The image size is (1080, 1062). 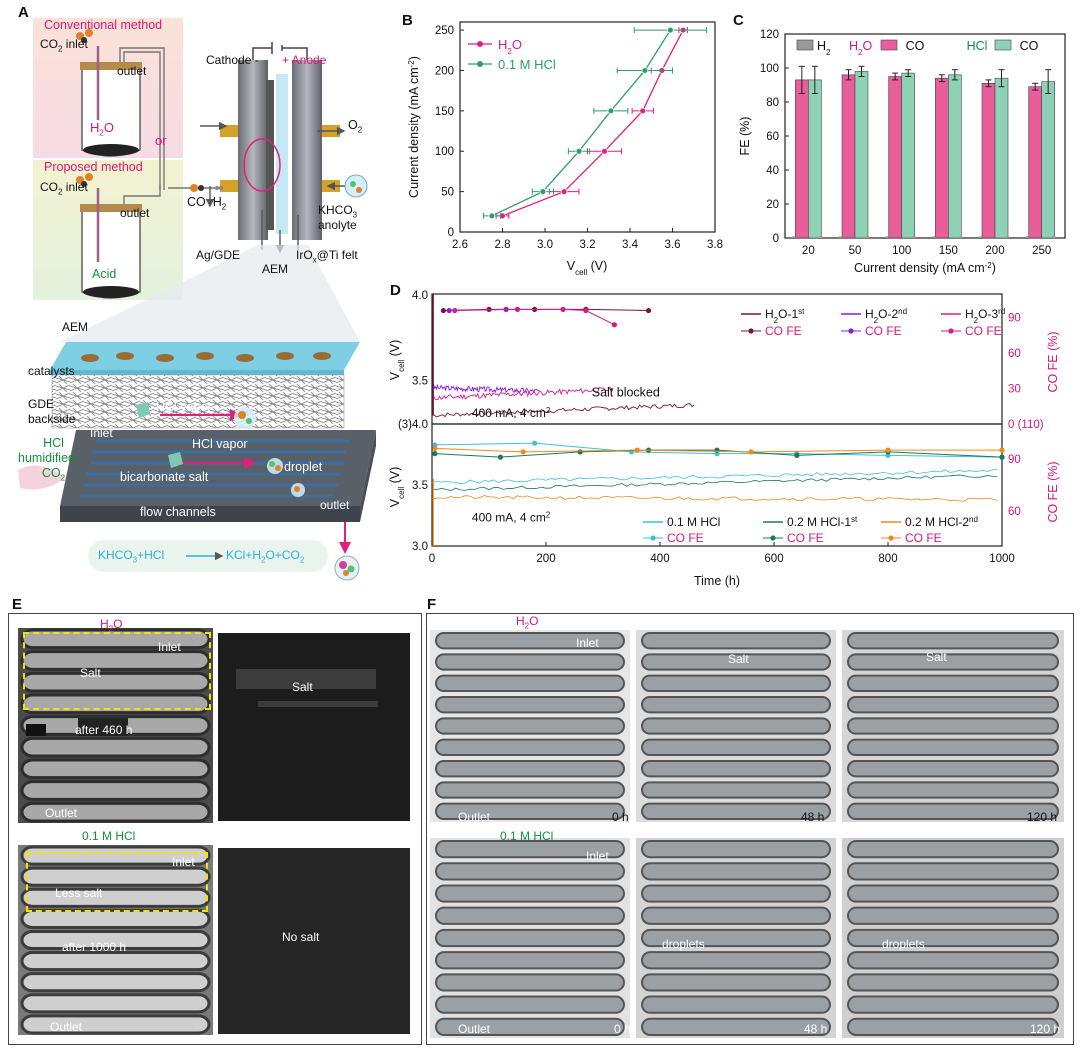 What do you see at coordinates (587, 643) in the screenshot?
I see `label-f-inlet-1: Inlet` at bounding box center [587, 643].